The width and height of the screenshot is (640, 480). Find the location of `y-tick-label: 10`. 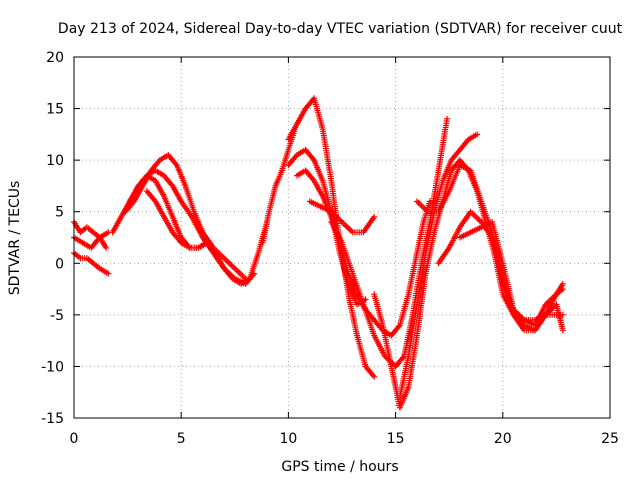

y-tick-label: 10 is located at coordinates (55, 161).